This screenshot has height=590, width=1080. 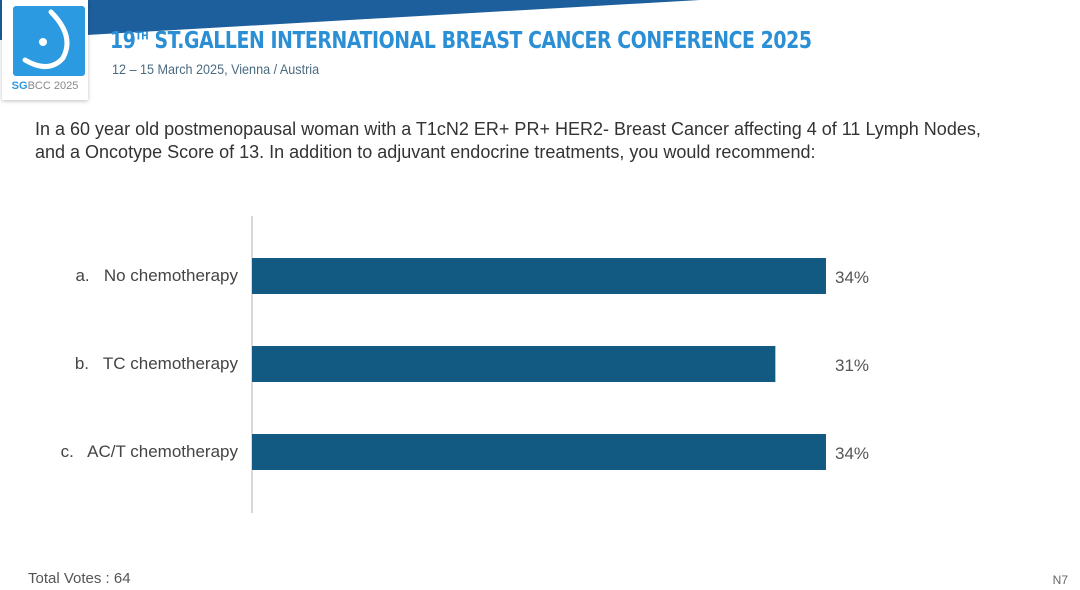 I want to click on data-label: 31%, so click(x=852, y=365).